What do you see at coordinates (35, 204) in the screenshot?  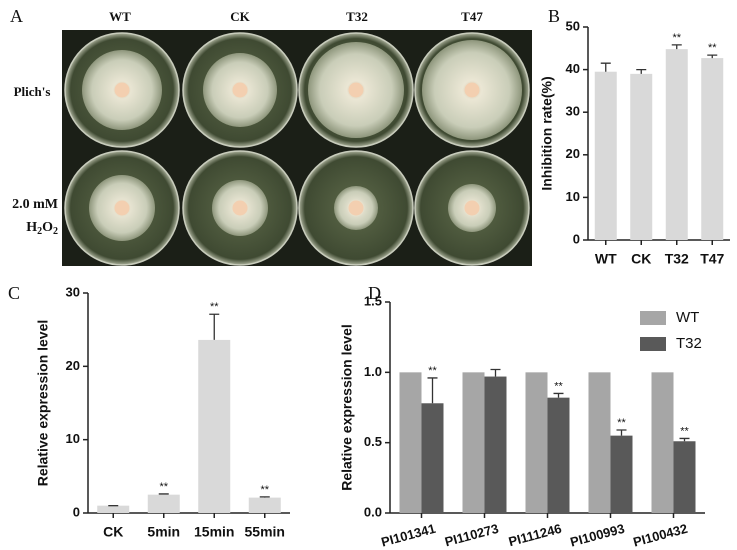 I see `row-label: 2.0 mM` at bounding box center [35, 204].